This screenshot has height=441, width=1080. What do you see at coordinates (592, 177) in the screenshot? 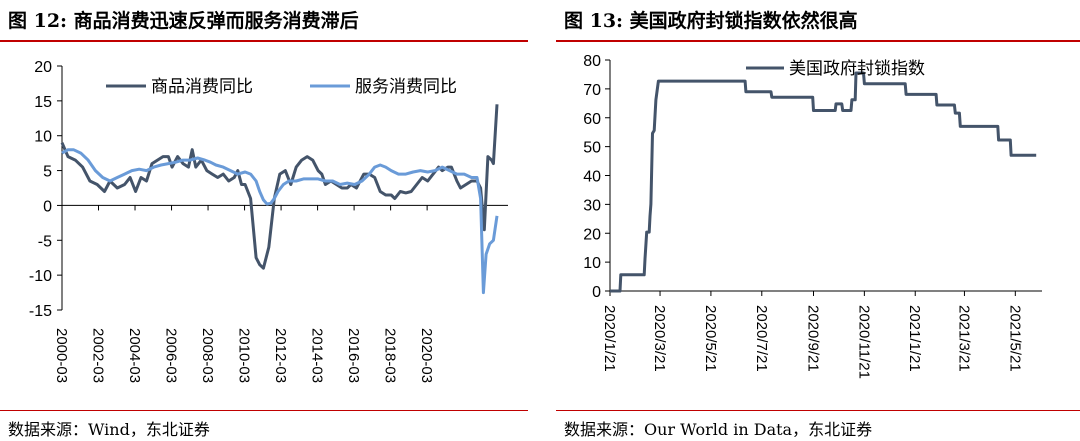
I see `y-tick-label: 40` at bounding box center [592, 177].